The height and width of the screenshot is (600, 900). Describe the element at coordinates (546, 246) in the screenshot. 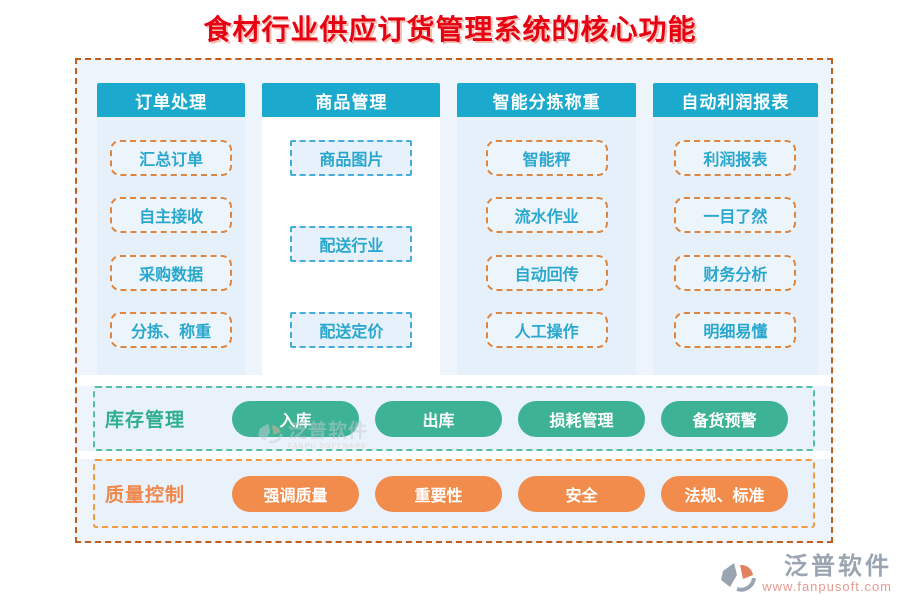

I see `column-body: 智能秤流水作业自动回传人工操作` at that location.